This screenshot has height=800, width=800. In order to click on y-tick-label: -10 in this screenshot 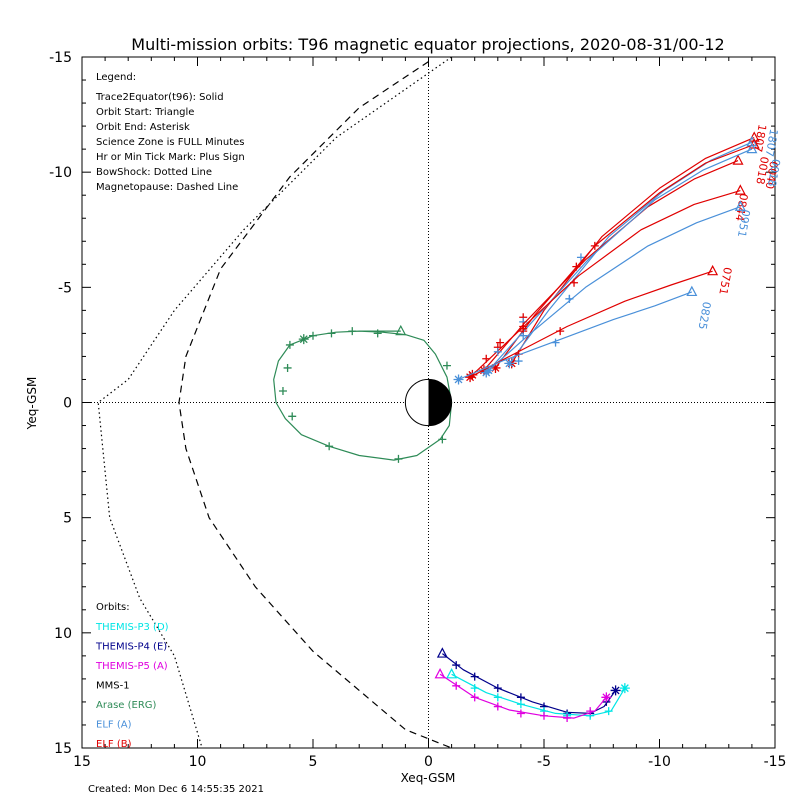, I will do `click(60, 173)`.